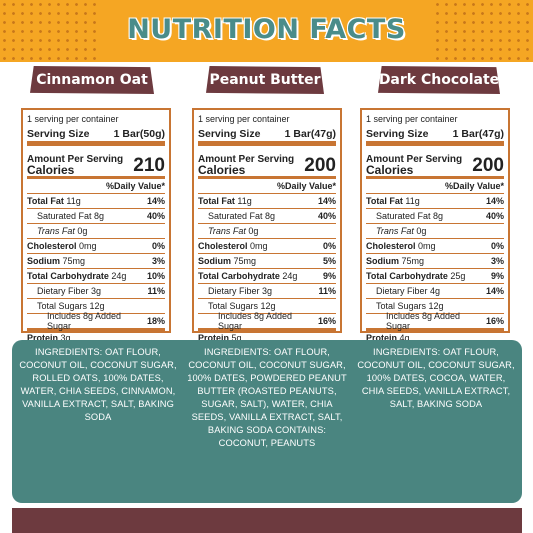 The image size is (533, 533). I want to click on product-tag-dark-chocolate: Dark Chocolate, so click(439, 80).